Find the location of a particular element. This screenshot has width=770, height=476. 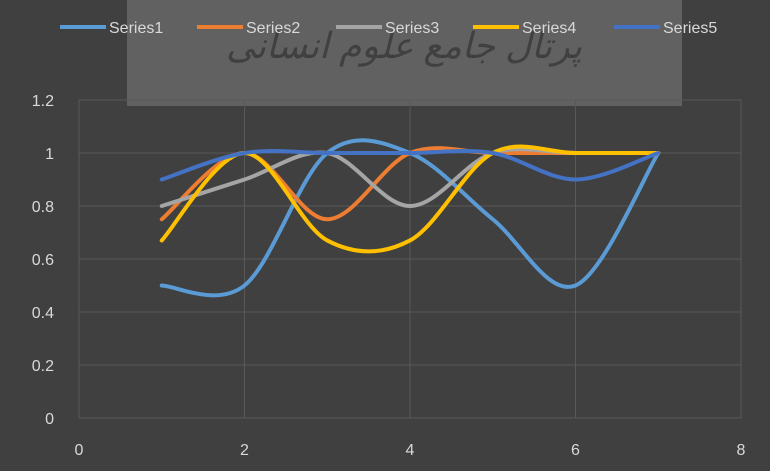

x-tick-label: 2 is located at coordinates (244, 450).